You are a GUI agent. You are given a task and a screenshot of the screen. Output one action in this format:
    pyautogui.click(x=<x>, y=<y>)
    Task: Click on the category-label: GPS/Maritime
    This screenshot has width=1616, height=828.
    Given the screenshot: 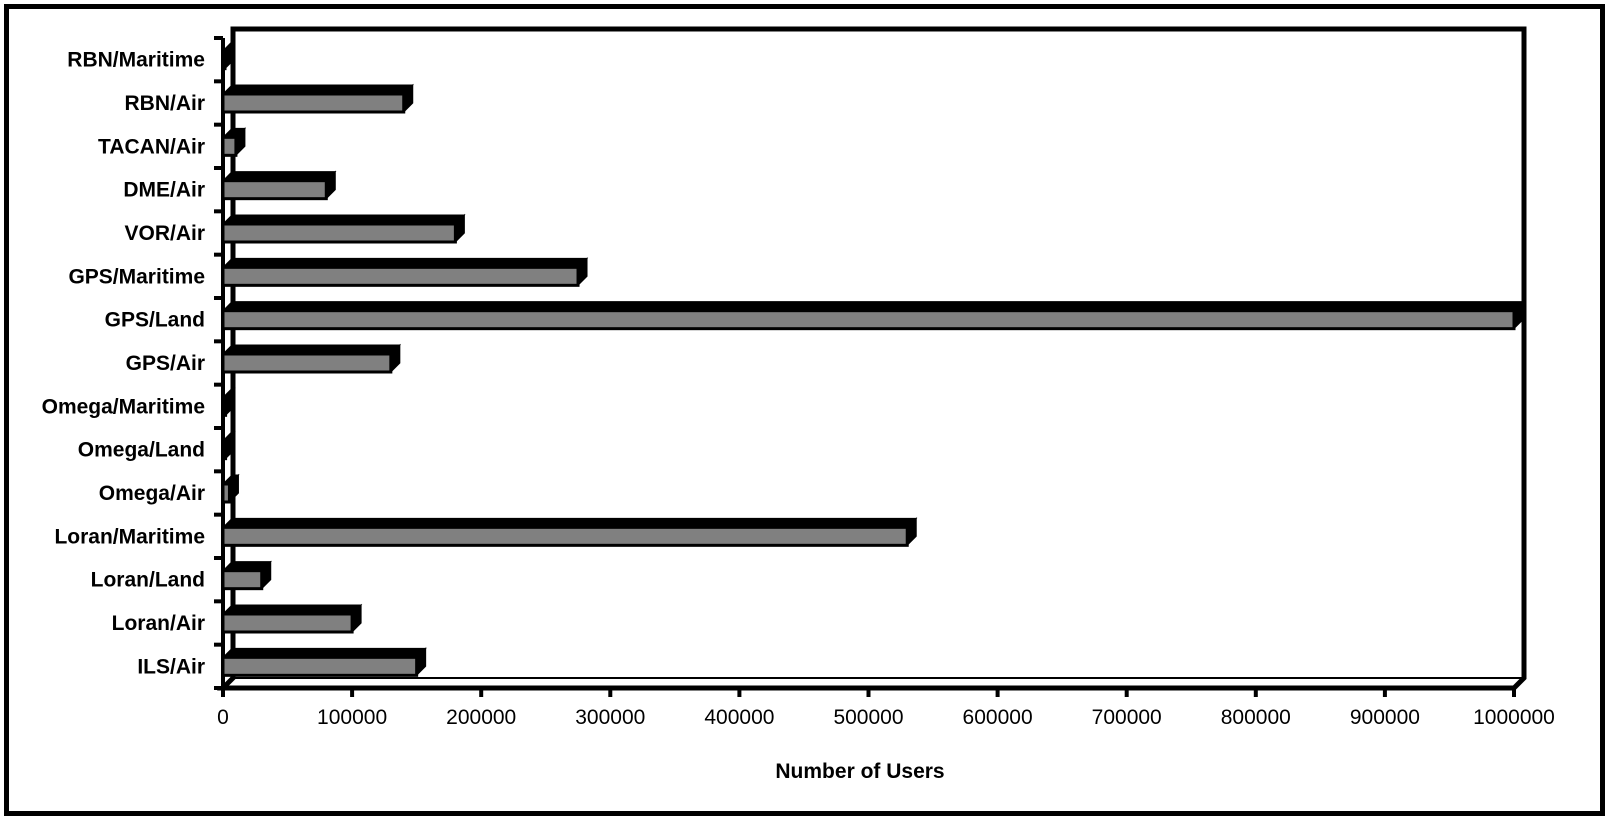 What is the action you would take?
    pyautogui.click(x=136, y=276)
    